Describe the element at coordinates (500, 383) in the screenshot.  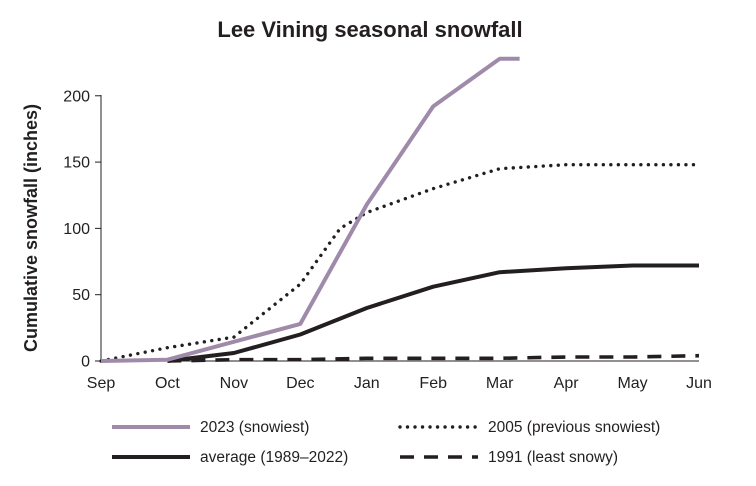
I see `x-tick-label: Mar` at that location.